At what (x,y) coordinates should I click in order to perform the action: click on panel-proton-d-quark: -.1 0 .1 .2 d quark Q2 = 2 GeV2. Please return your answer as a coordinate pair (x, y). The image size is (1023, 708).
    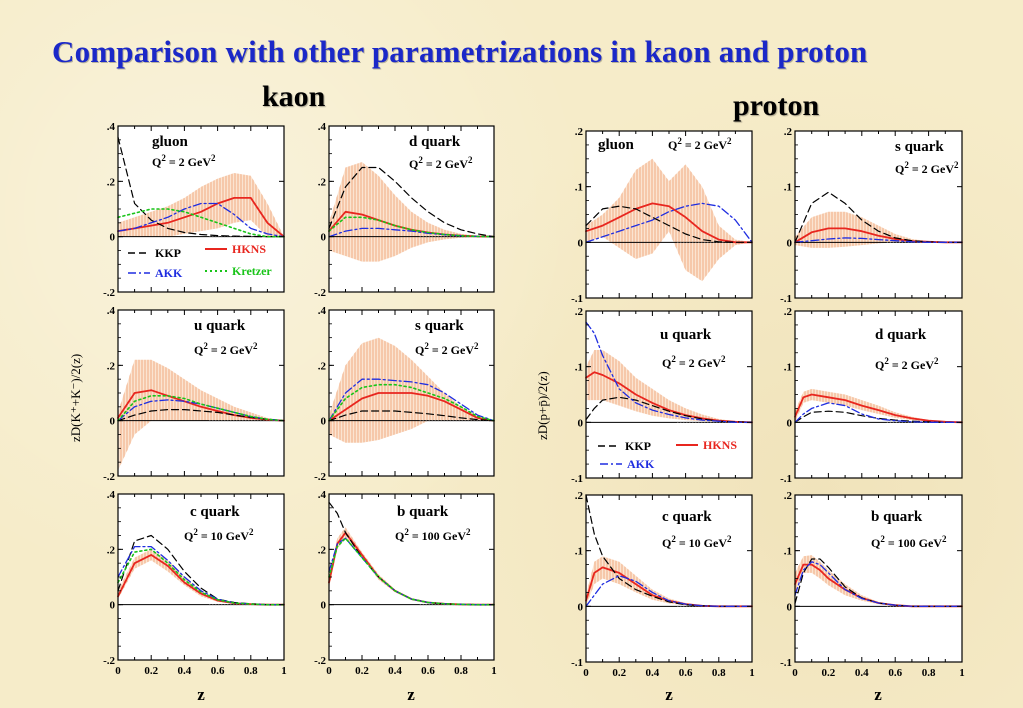
    Looking at the image, I should click on (871, 395).